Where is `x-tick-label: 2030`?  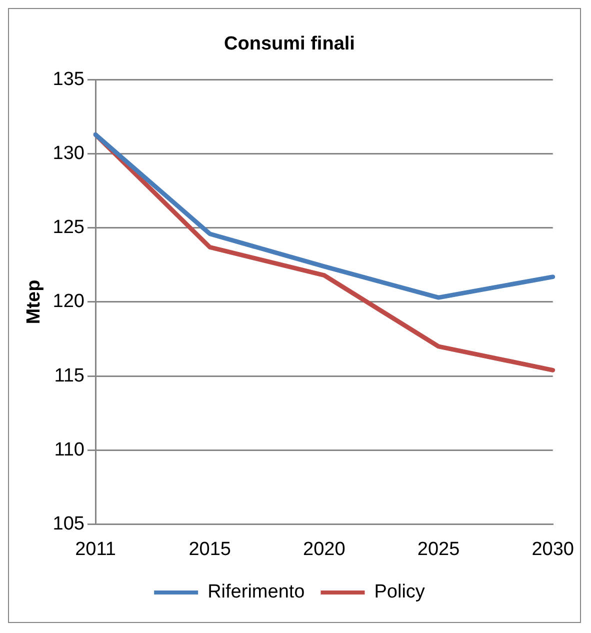
x-tick-label: 2030 is located at coordinates (553, 549).